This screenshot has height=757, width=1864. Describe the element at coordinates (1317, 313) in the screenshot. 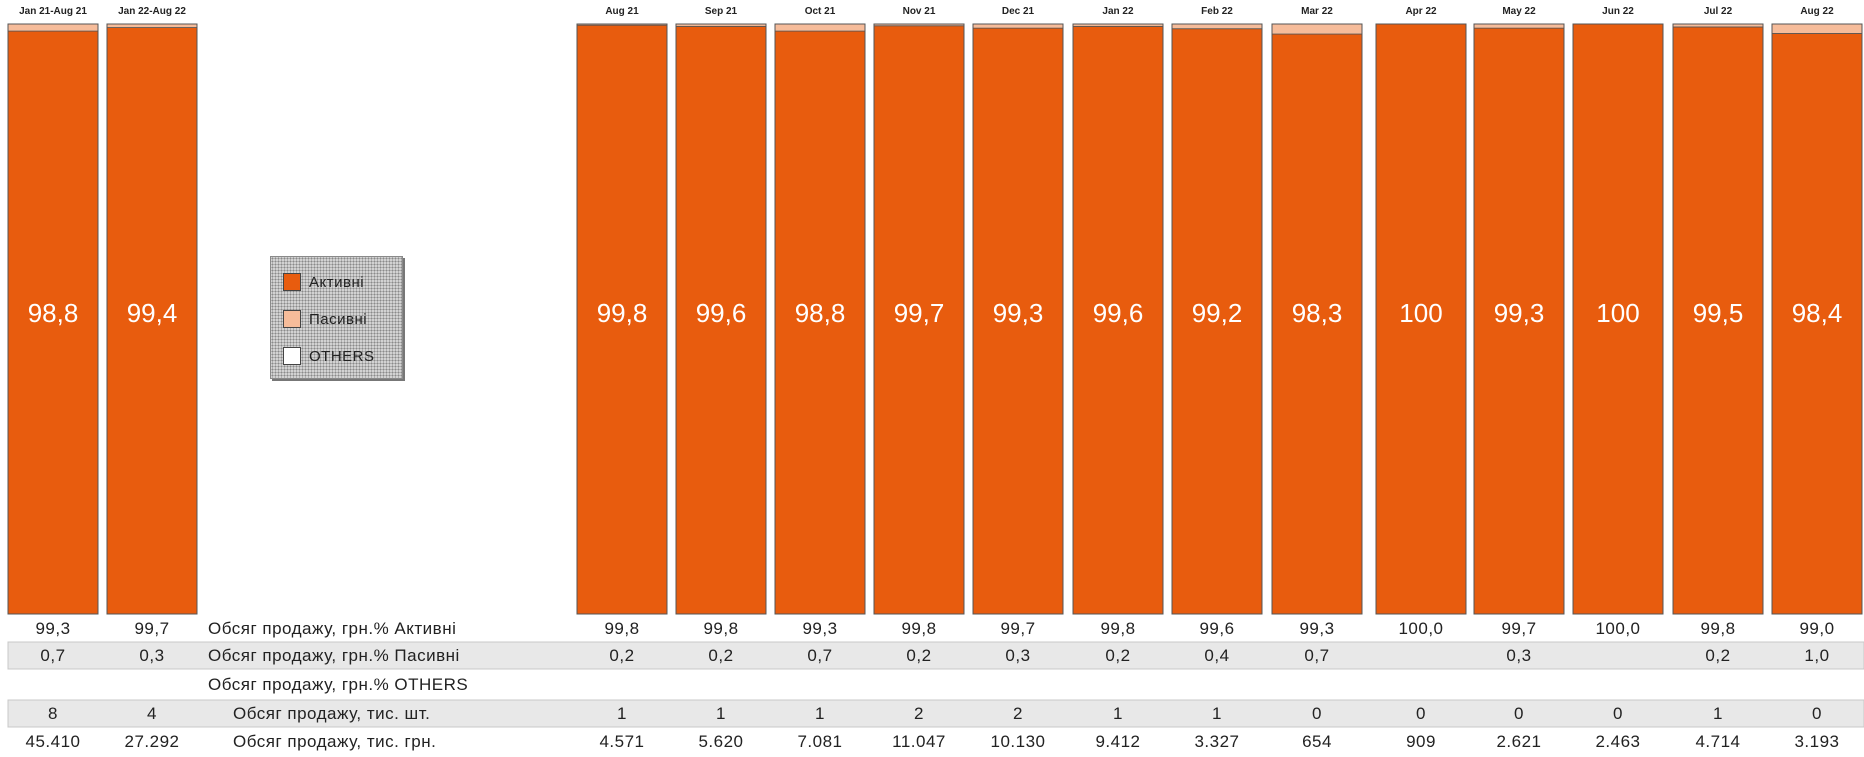

I see `bar-value-label-9: 98,3` at that location.